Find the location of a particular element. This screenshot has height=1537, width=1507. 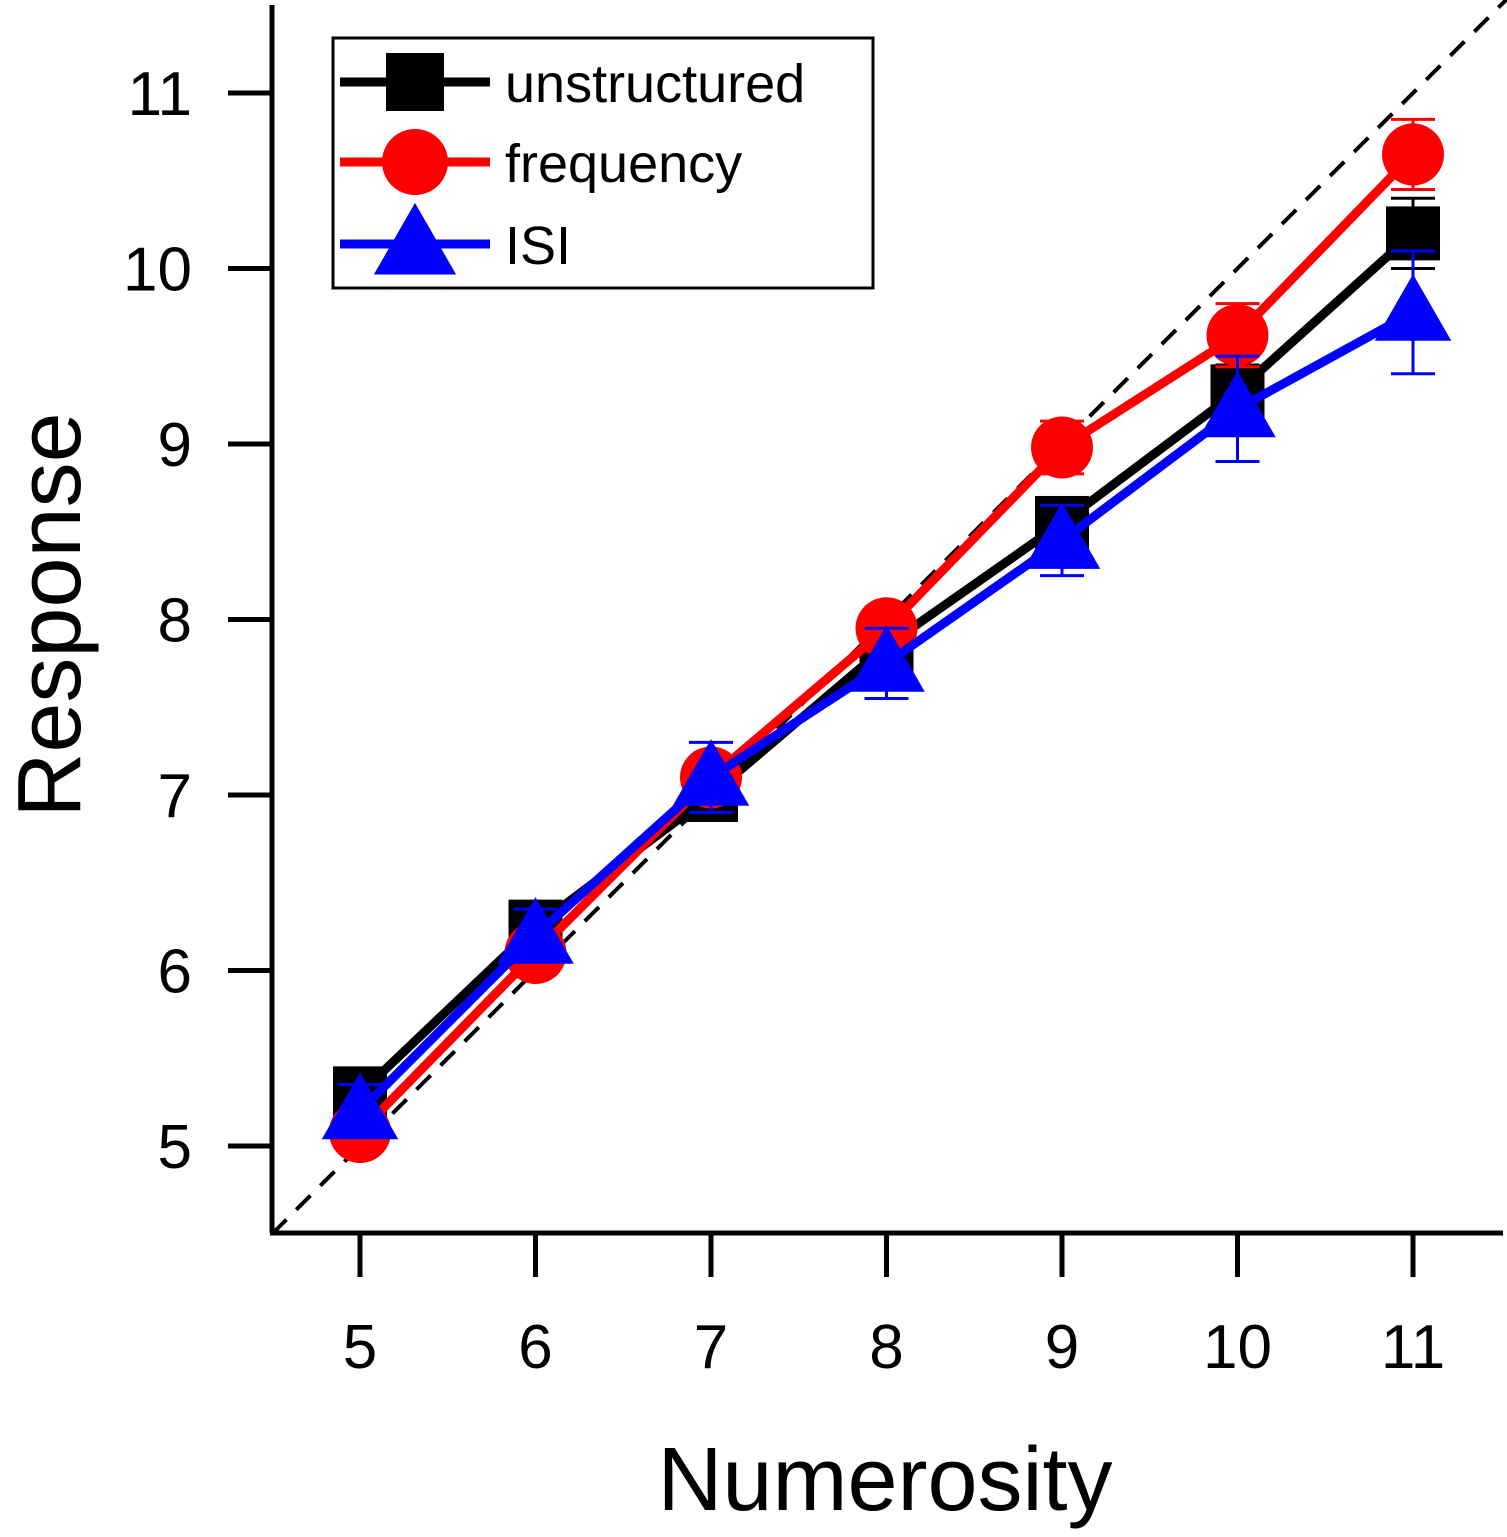

y-tick-label: 9 is located at coordinates (175, 445).